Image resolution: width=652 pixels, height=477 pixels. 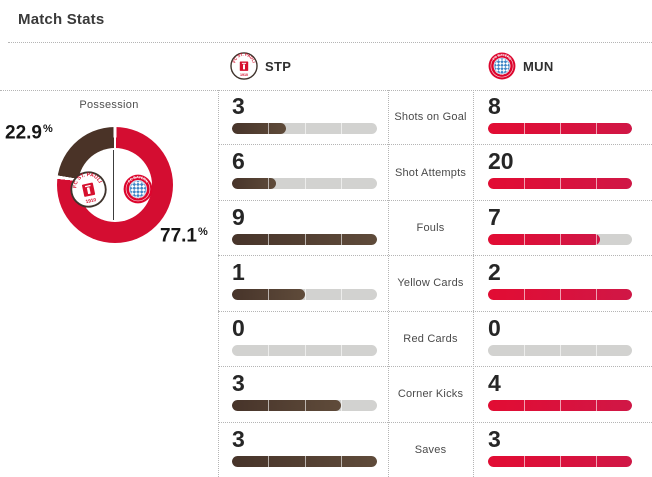 I want to click on home-stat-cell: 1, so click(x=303, y=283).